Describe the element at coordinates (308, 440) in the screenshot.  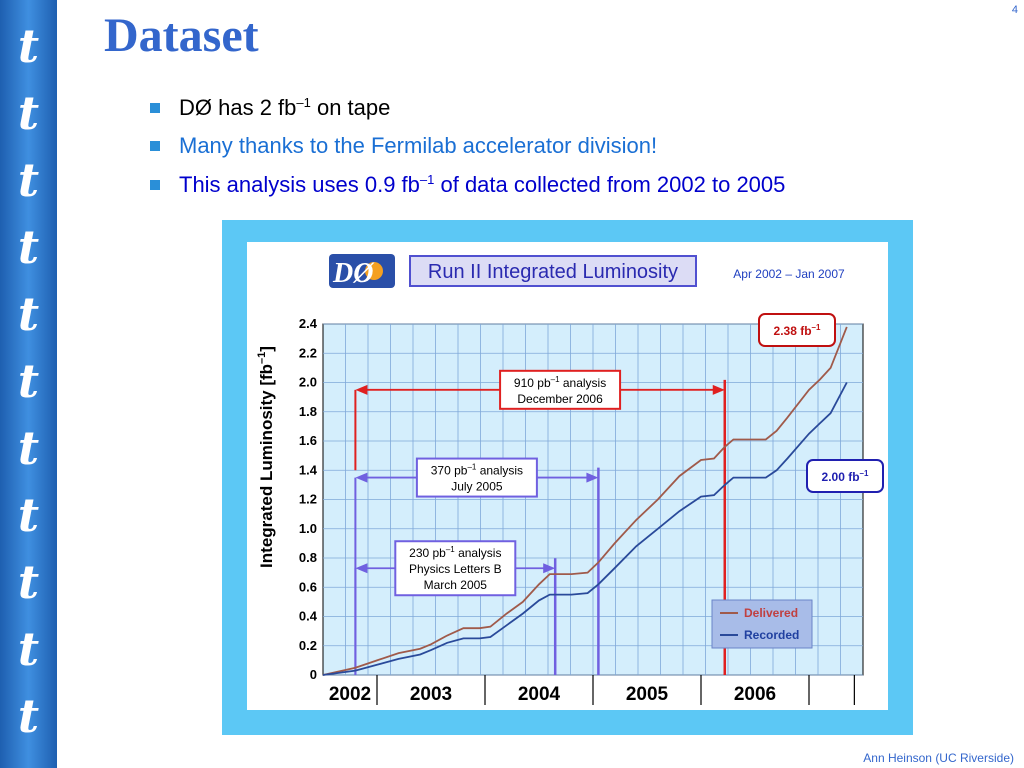
I see `y-tick-label: 1.6` at that location.